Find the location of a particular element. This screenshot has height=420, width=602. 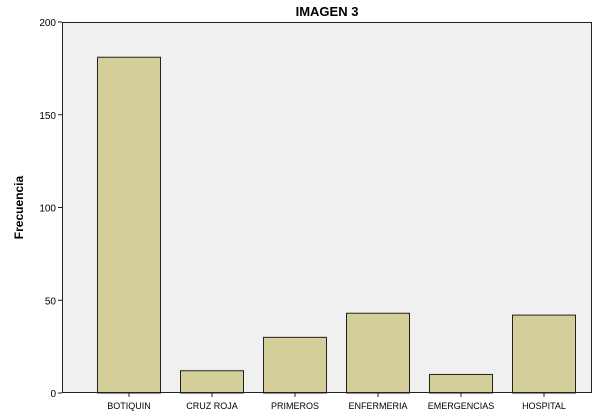

y-tick-label: 100 is located at coordinates (47, 209).